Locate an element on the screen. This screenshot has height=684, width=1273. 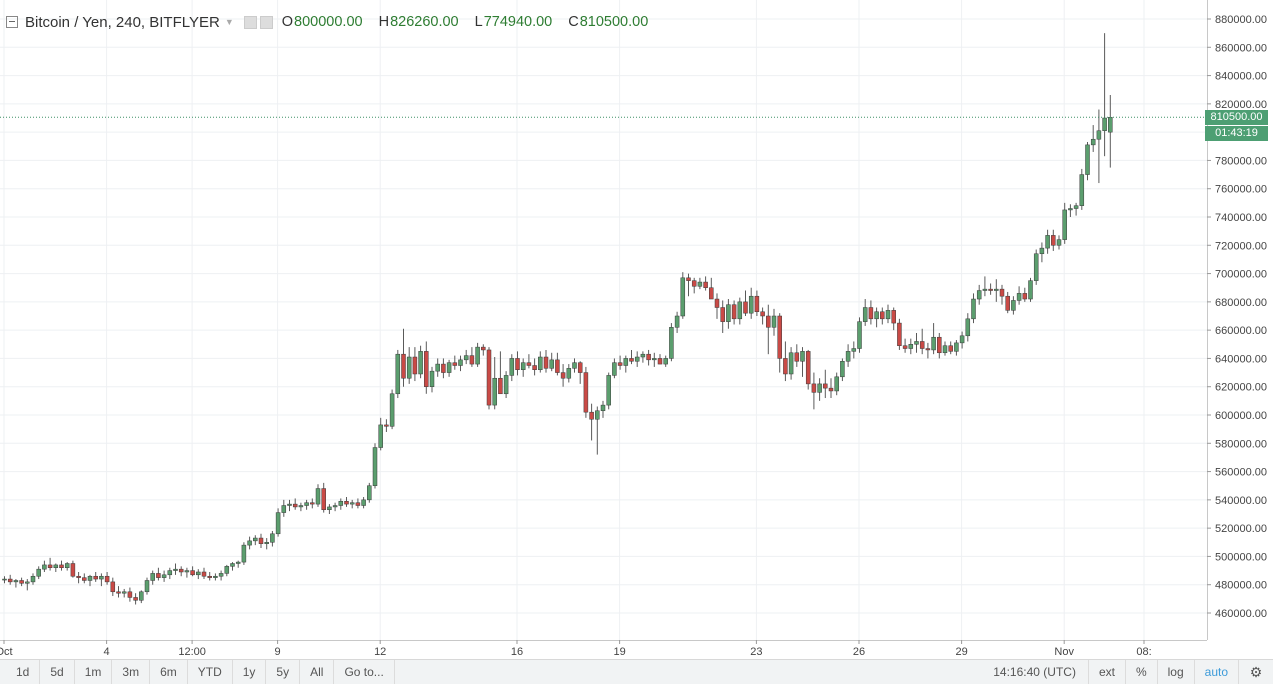
y-tick-label: 560000.00 is located at coordinates (1241, 473).